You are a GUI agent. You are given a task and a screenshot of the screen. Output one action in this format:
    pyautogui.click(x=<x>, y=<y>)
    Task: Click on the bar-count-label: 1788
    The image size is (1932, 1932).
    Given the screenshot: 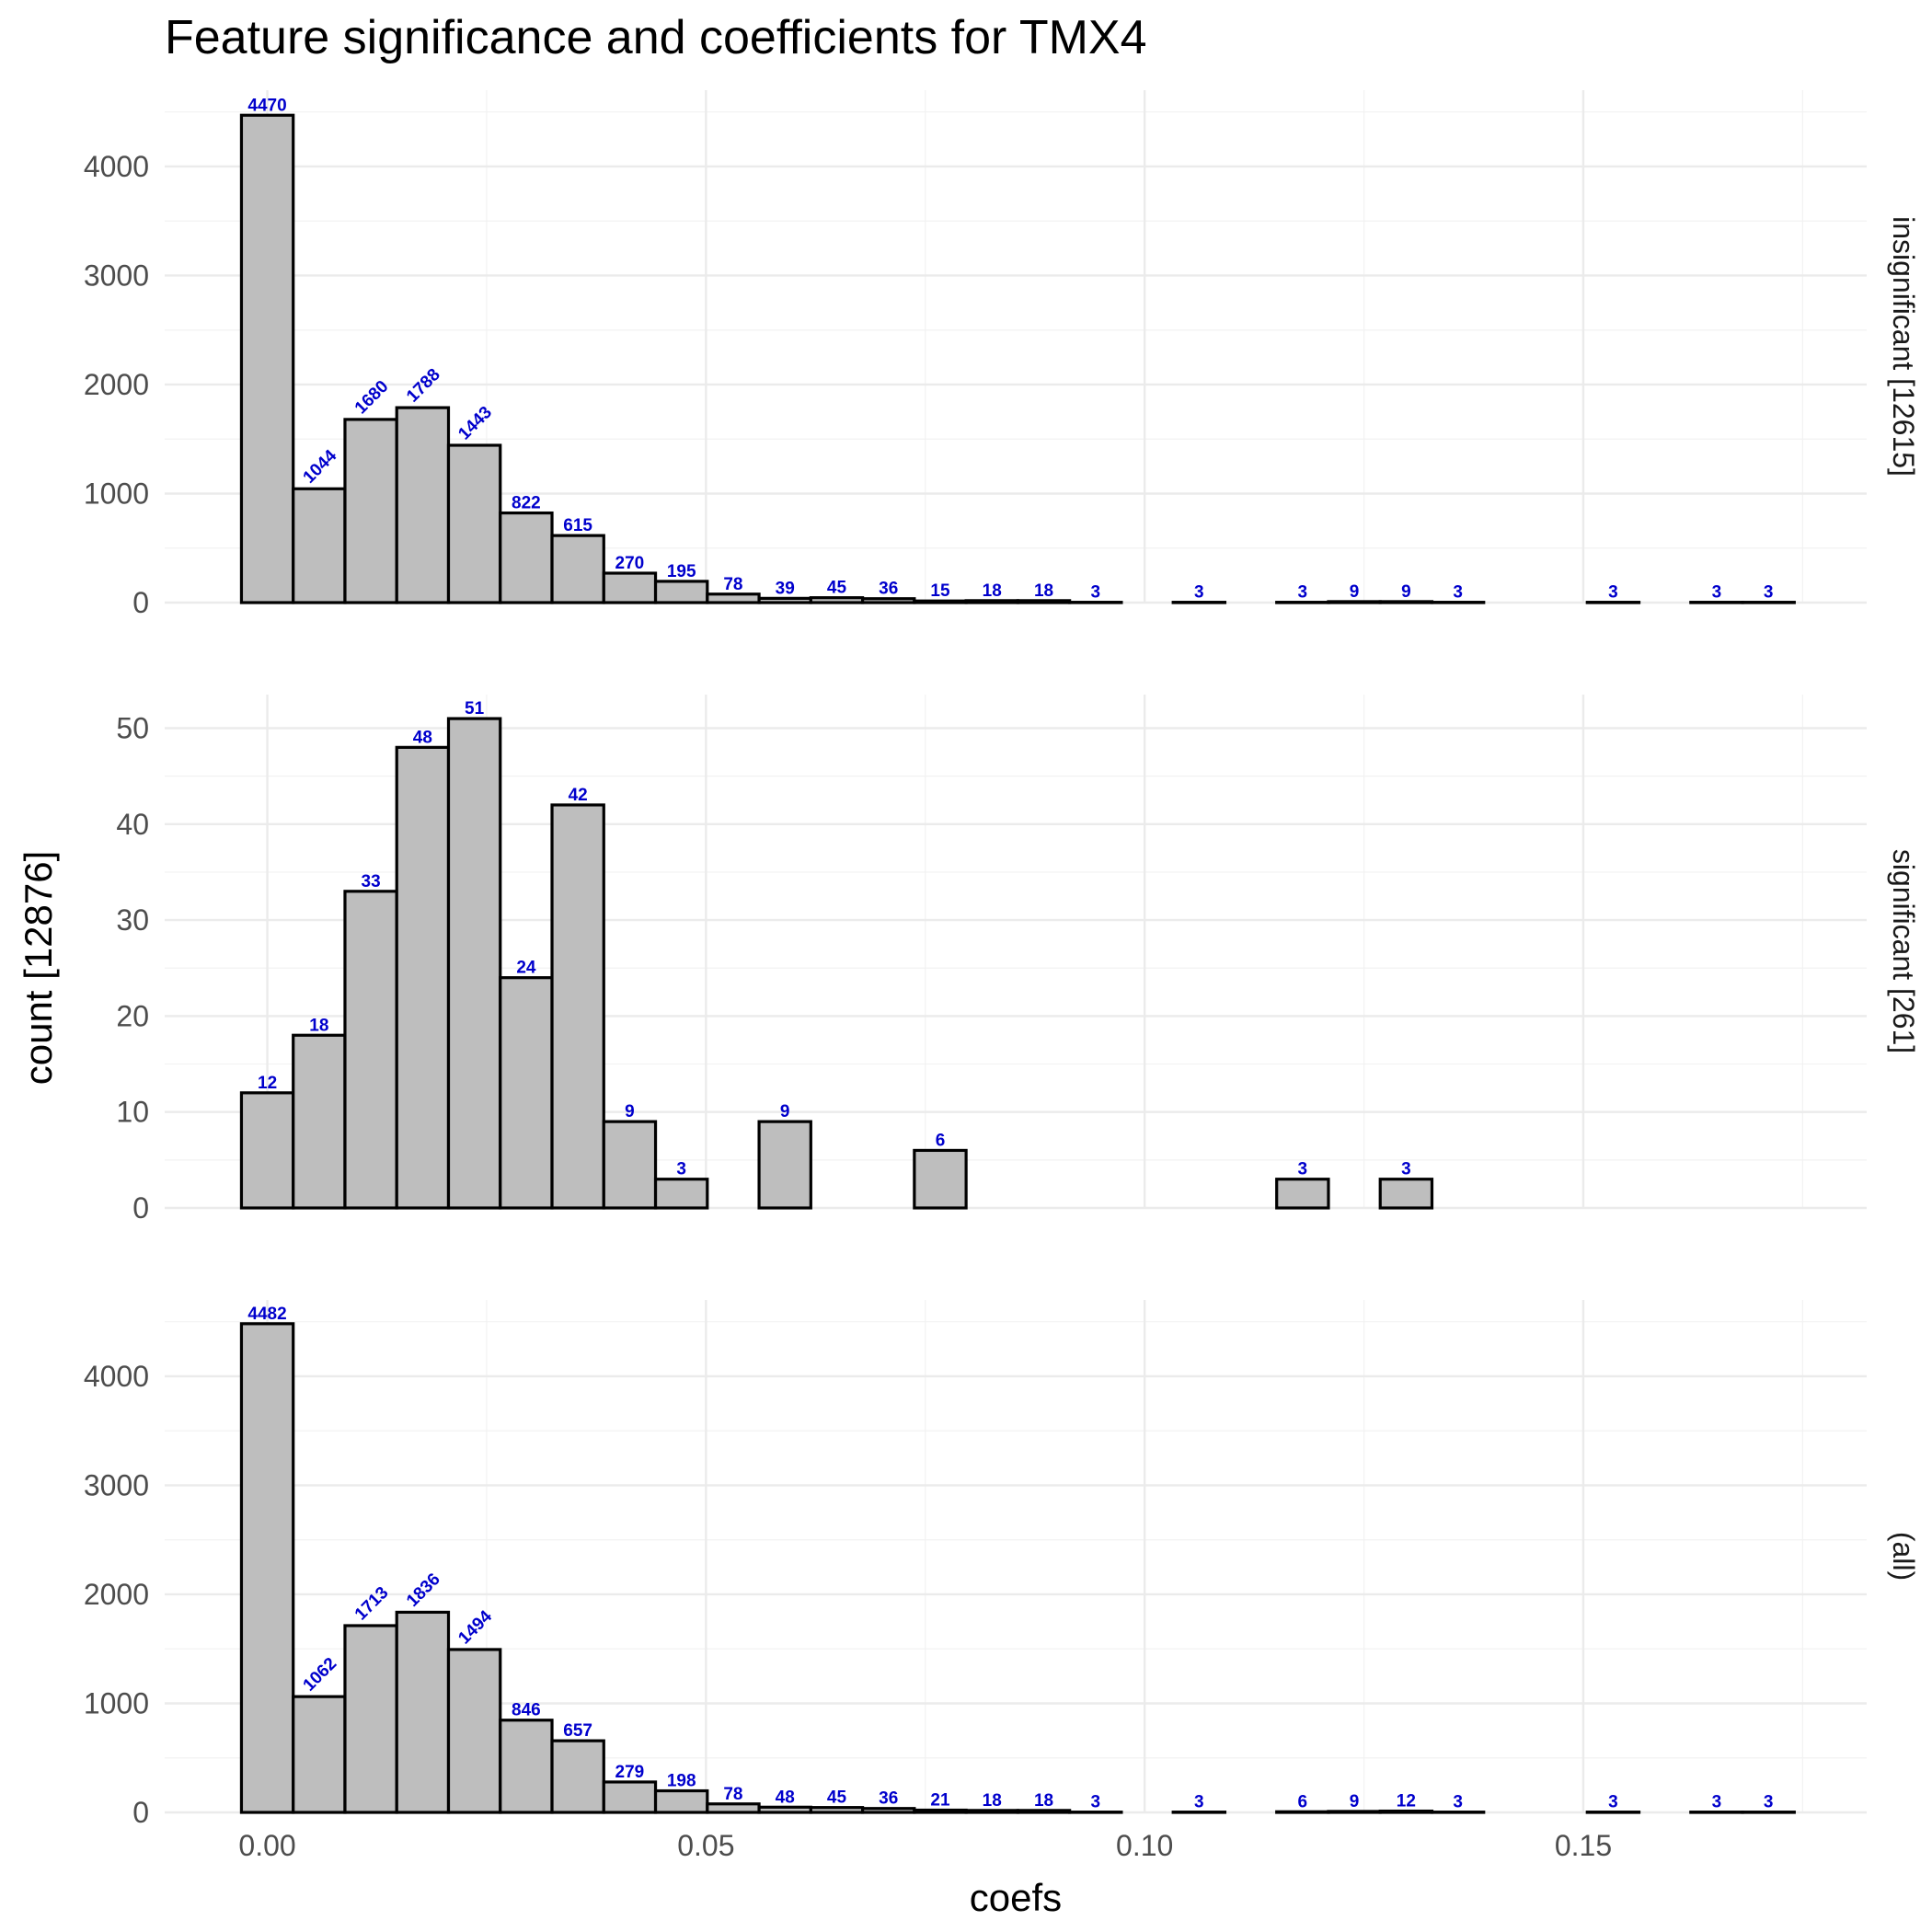 What is the action you would take?
    pyautogui.click(x=423, y=386)
    